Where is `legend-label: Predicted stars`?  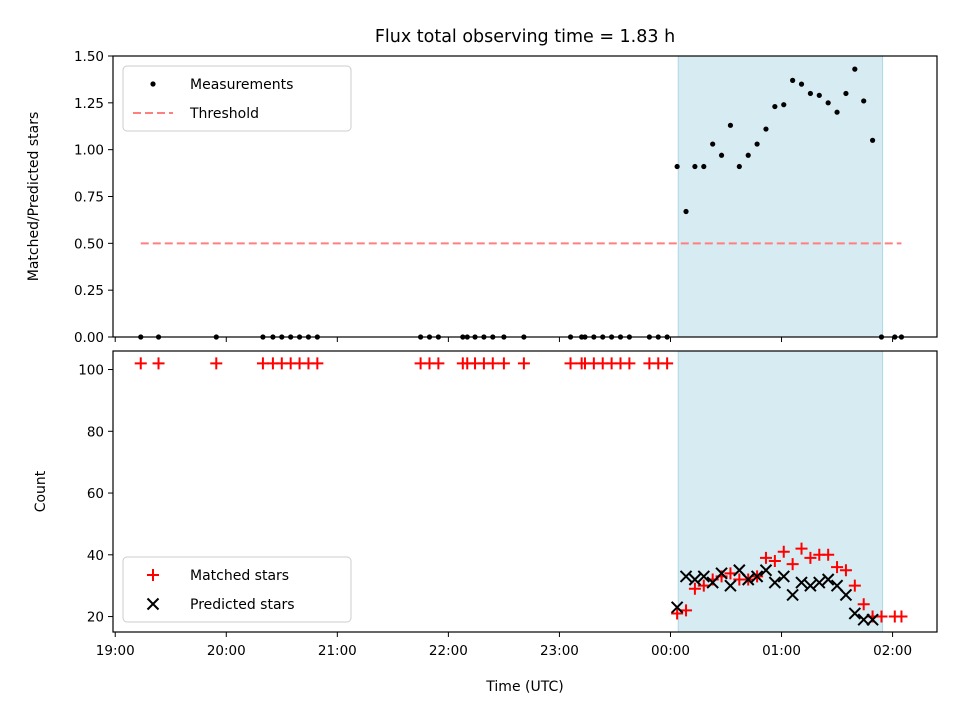
legend-label: Predicted stars is located at coordinates (242, 605).